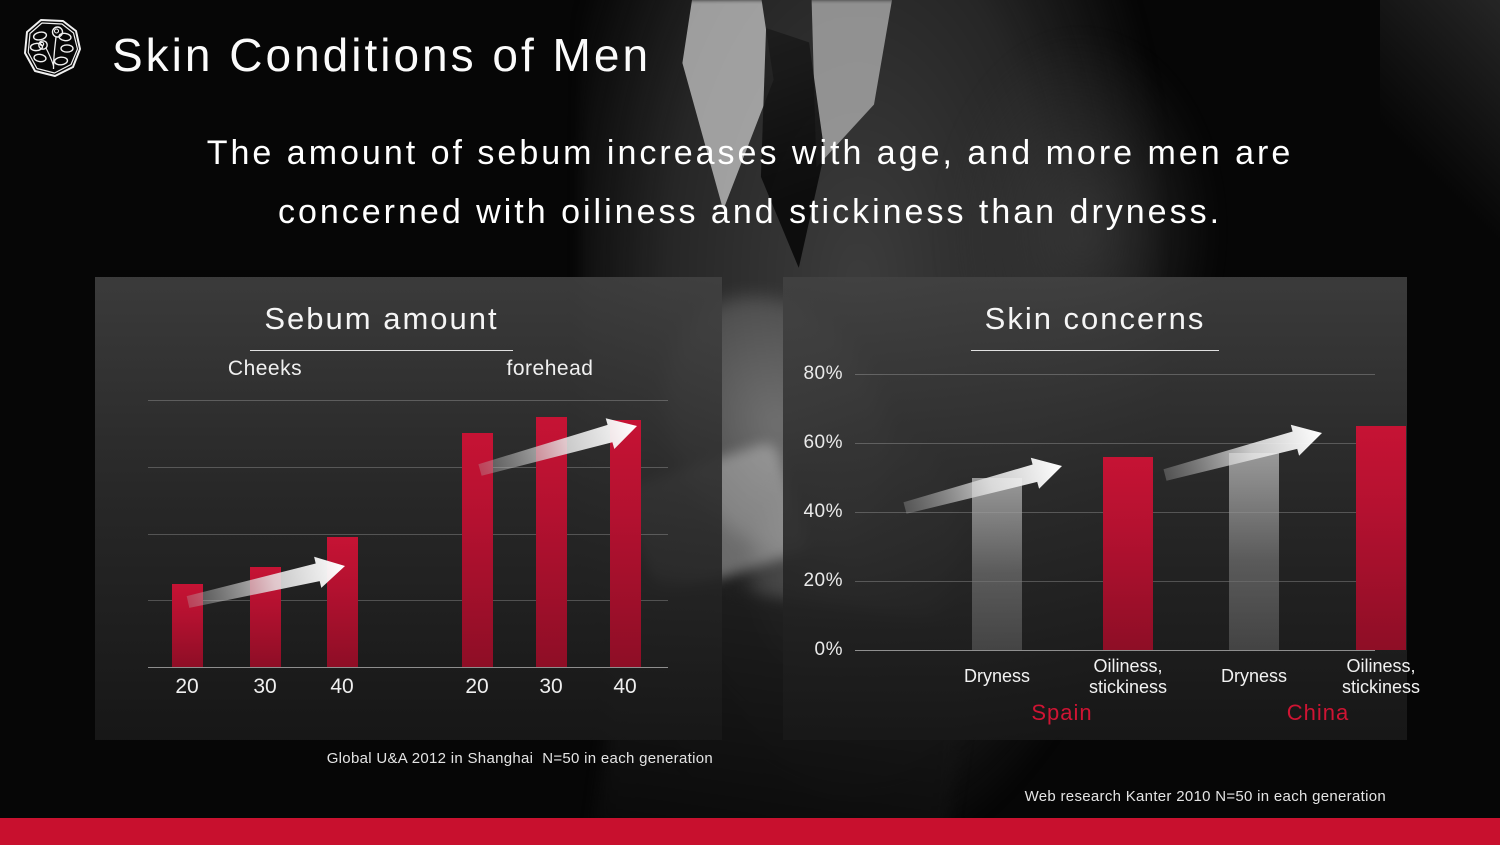 This screenshot has width=1500, height=845. Describe the element at coordinates (550, 368) in the screenshot. I see `group-label-forehead: forehead` at that location.